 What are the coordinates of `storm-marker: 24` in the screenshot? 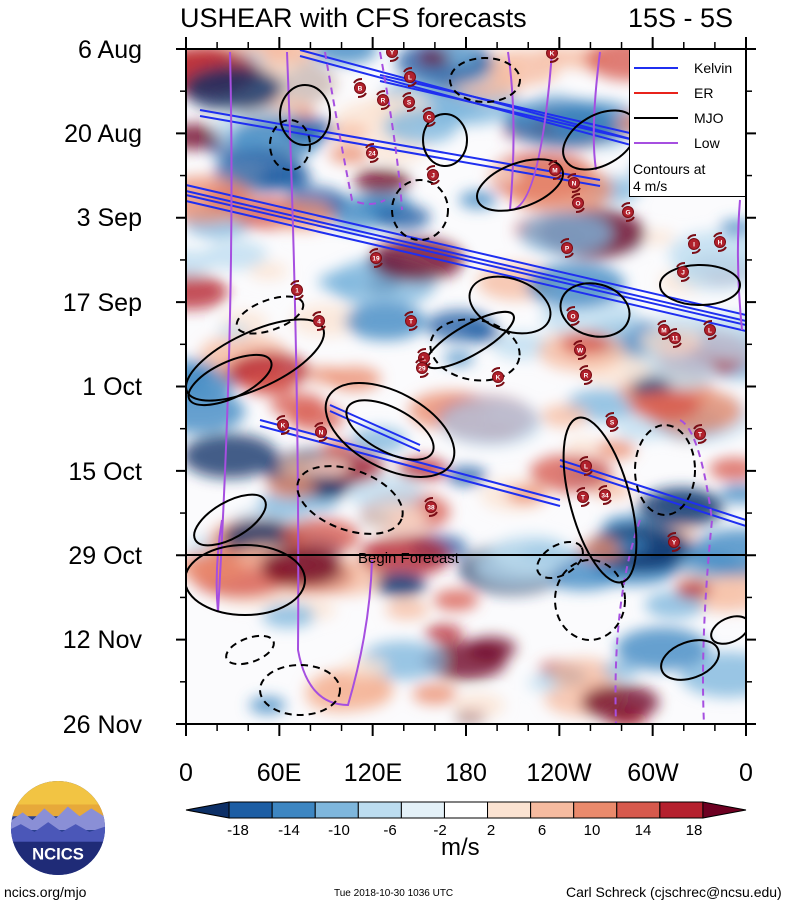 It's located at (372, 153).